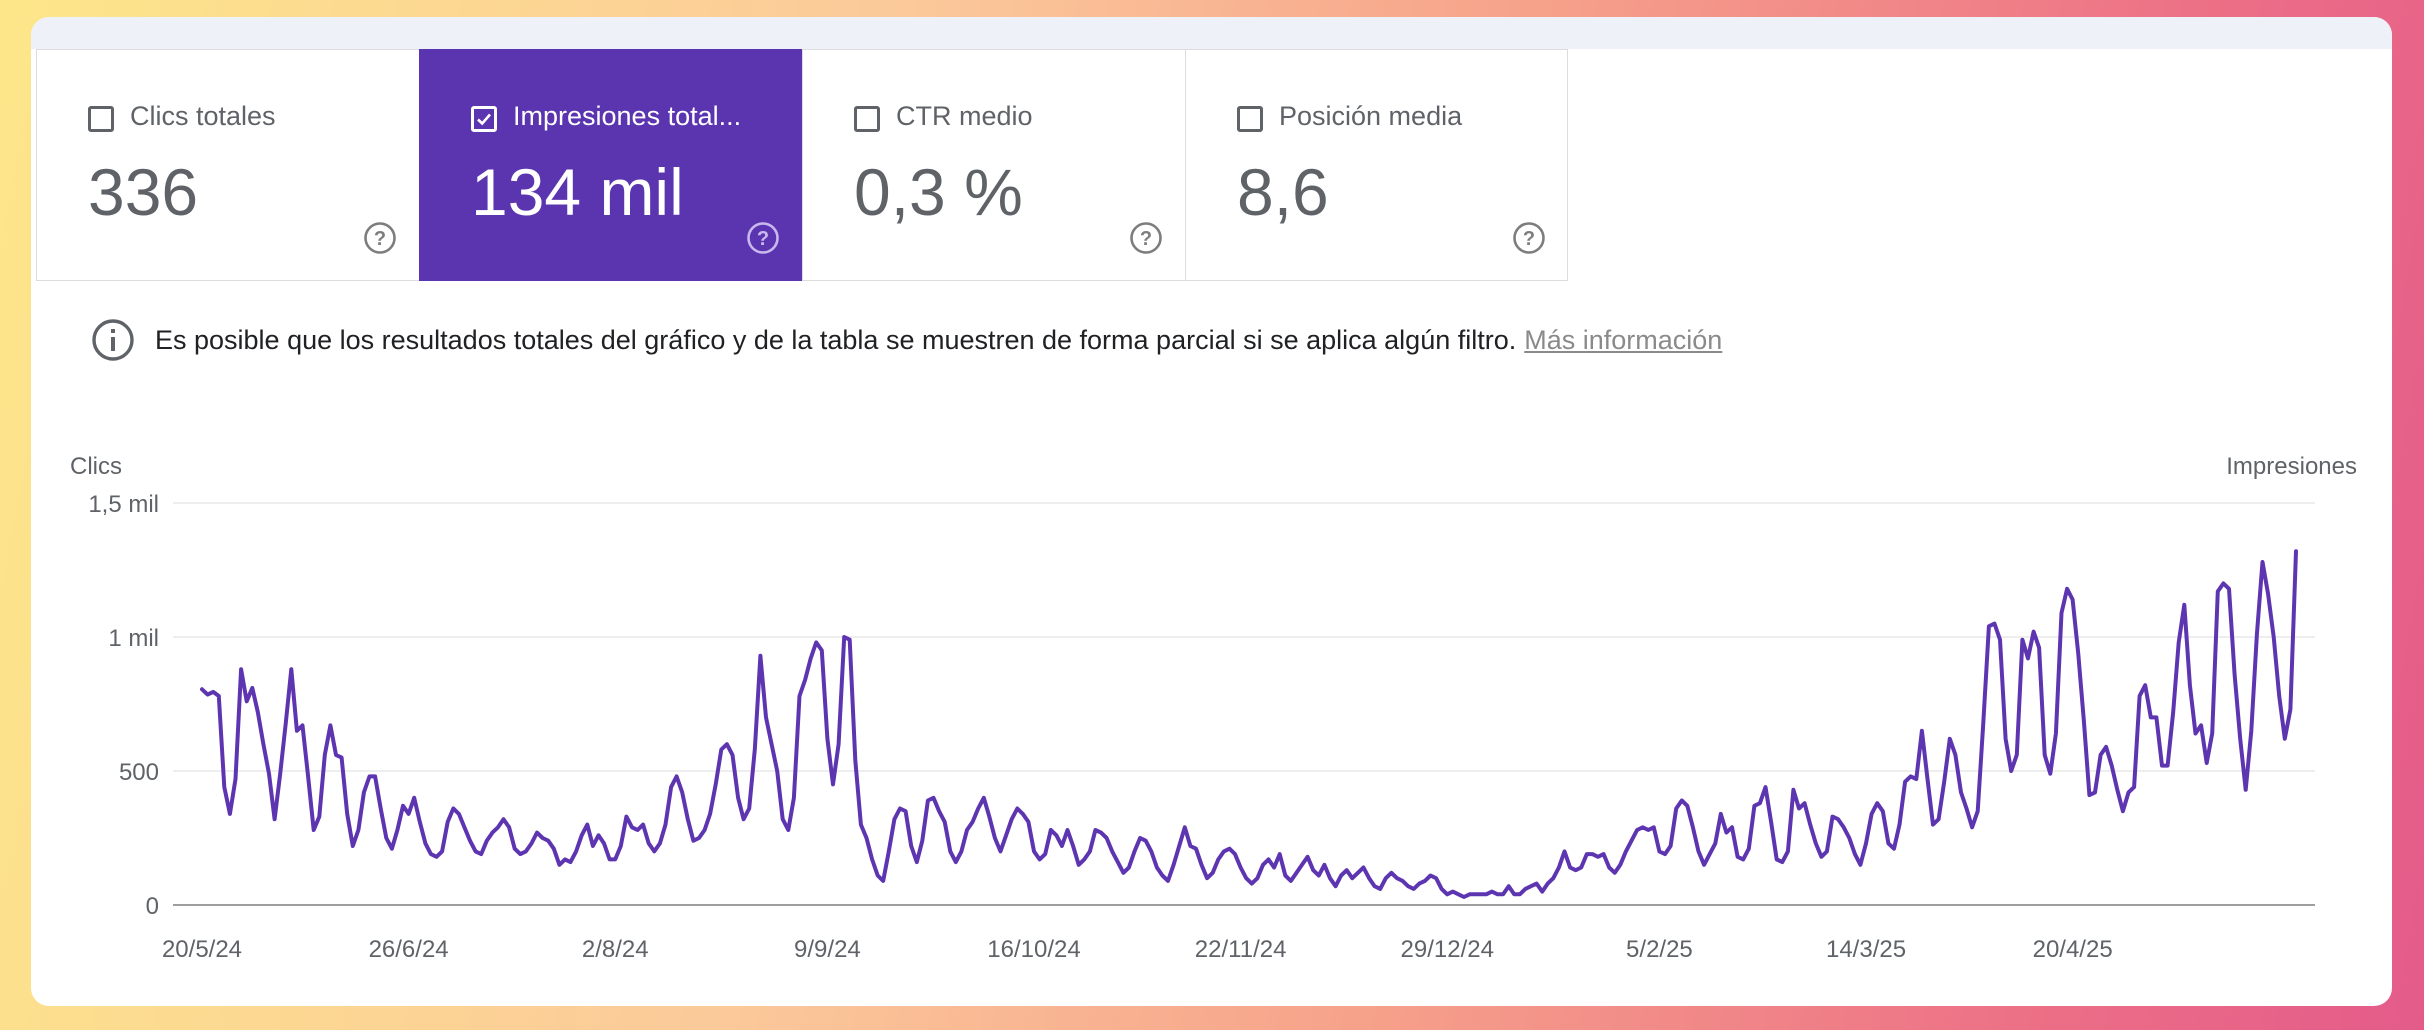 Image resolution: width=2424 pixels, height=1030 pixels. Describe the element at coordinates (615, 949) in the screenshot. I see `x-tick-label: 2/8/24` at that location.